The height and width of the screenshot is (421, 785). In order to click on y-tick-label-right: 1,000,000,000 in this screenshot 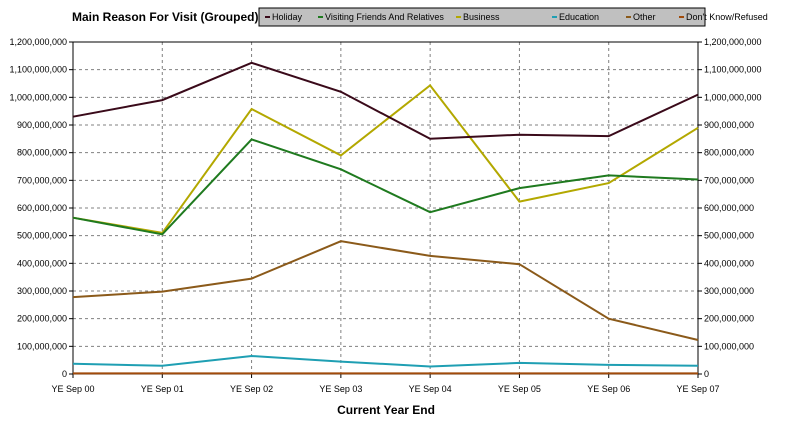, I will do `click(733, 97)`.